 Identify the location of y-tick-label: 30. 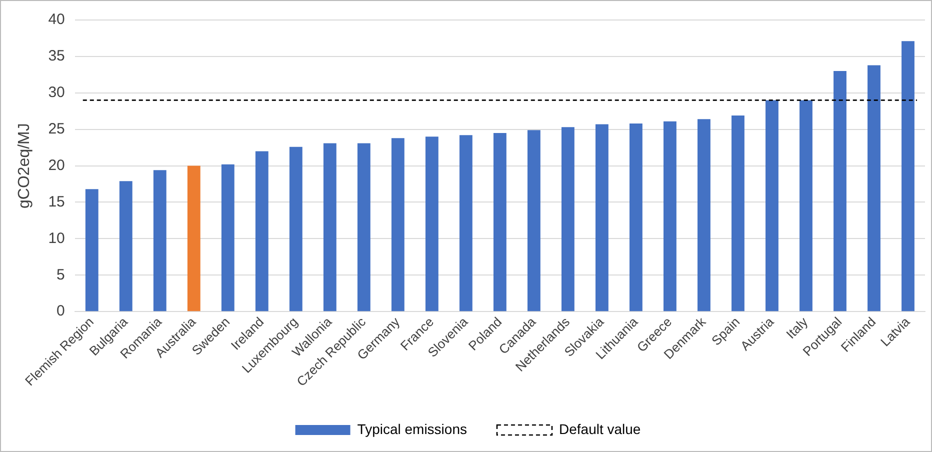
(56, 93).